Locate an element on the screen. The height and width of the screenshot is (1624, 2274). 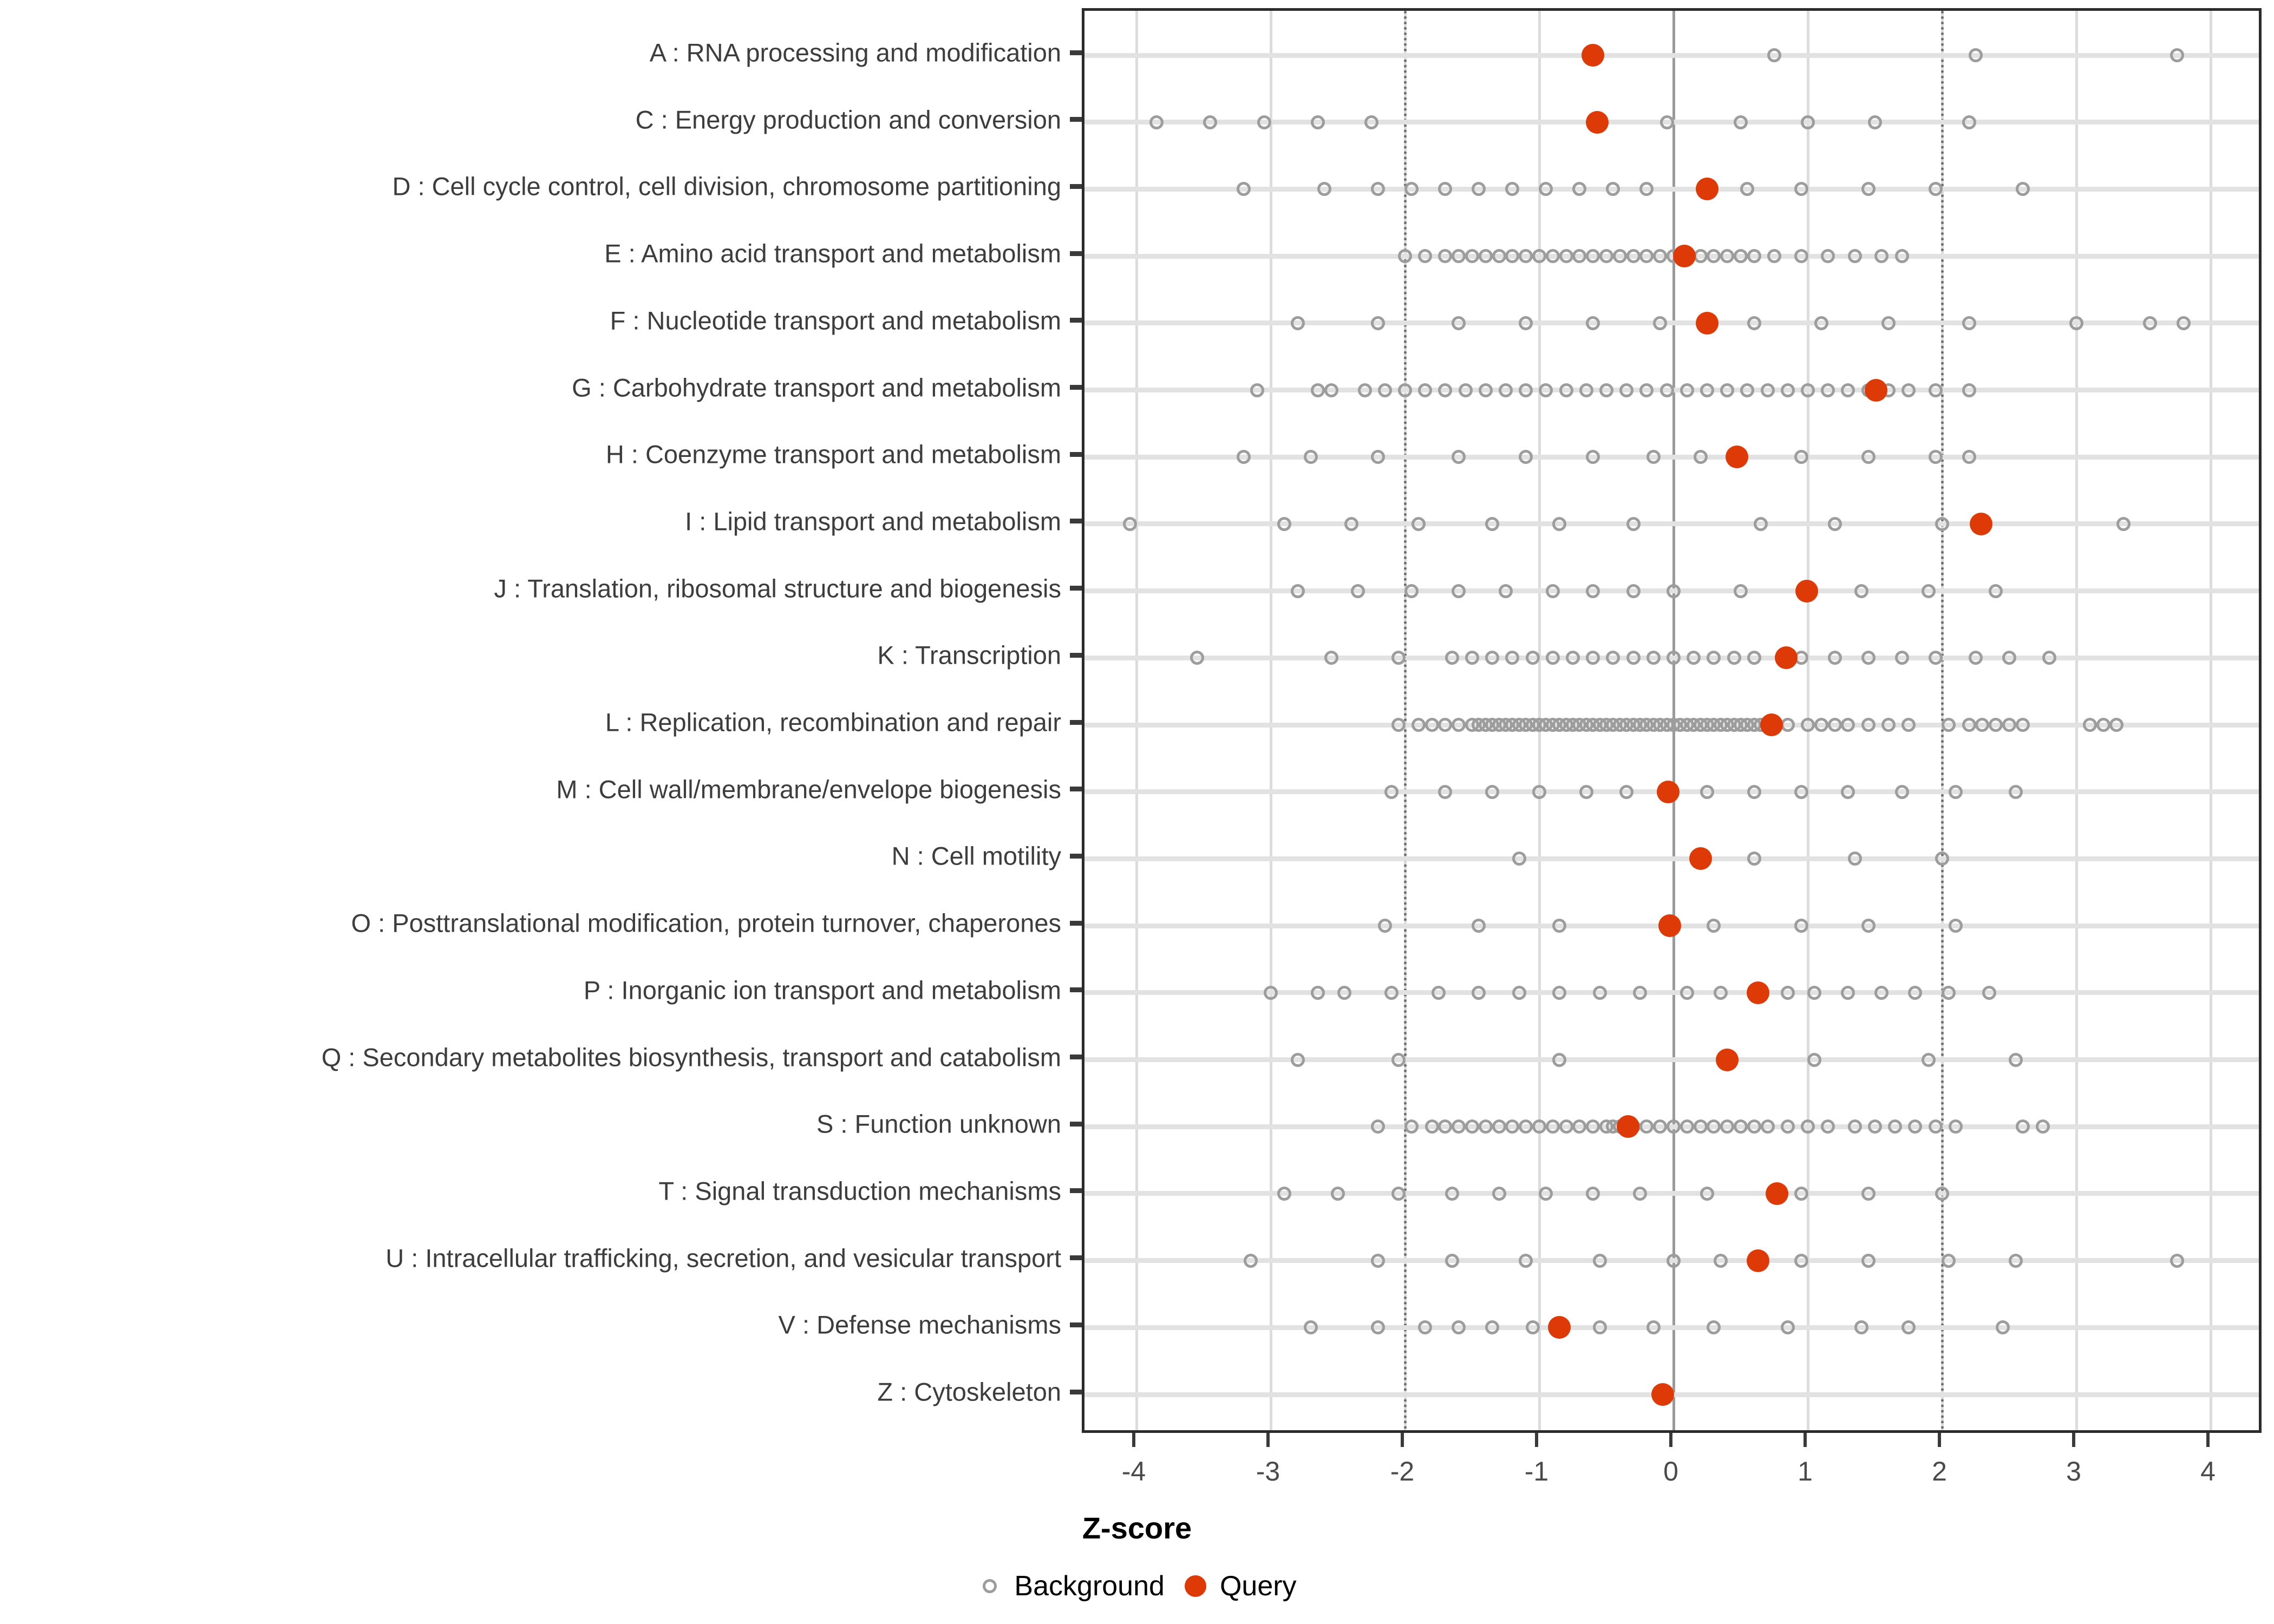
x-axis-tick-label: 3 is located at coordinates (2074, 1472).